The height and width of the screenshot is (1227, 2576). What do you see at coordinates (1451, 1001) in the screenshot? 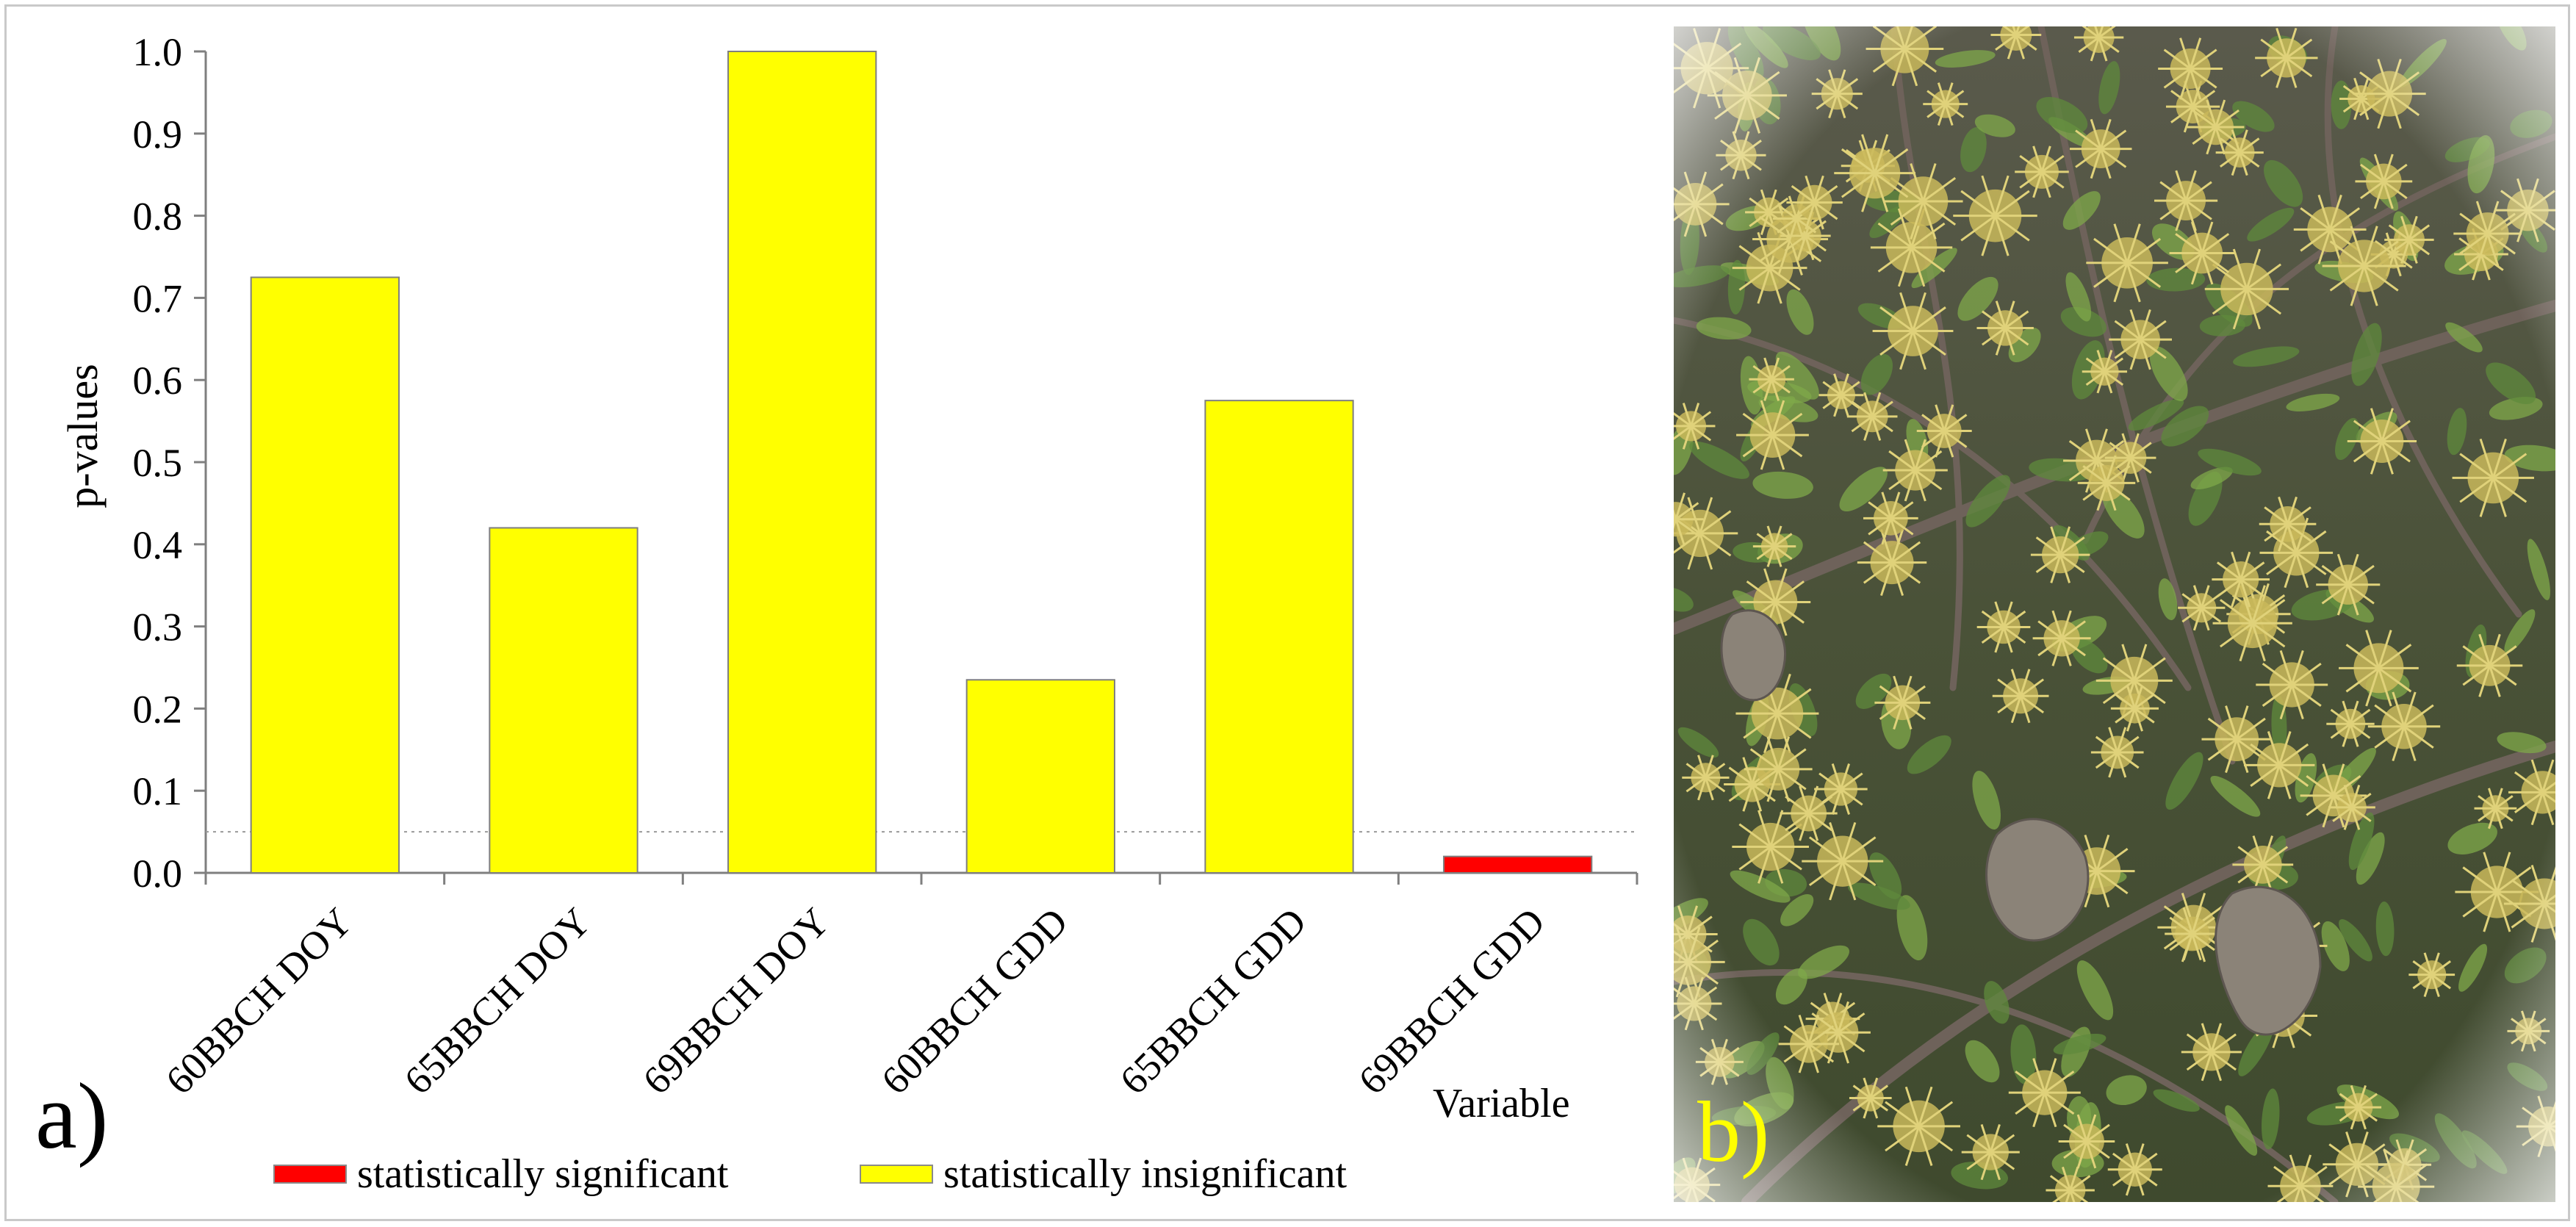
I see `x-tick-label: 69BBCH GDD` at bounding box center [1451, 1001].